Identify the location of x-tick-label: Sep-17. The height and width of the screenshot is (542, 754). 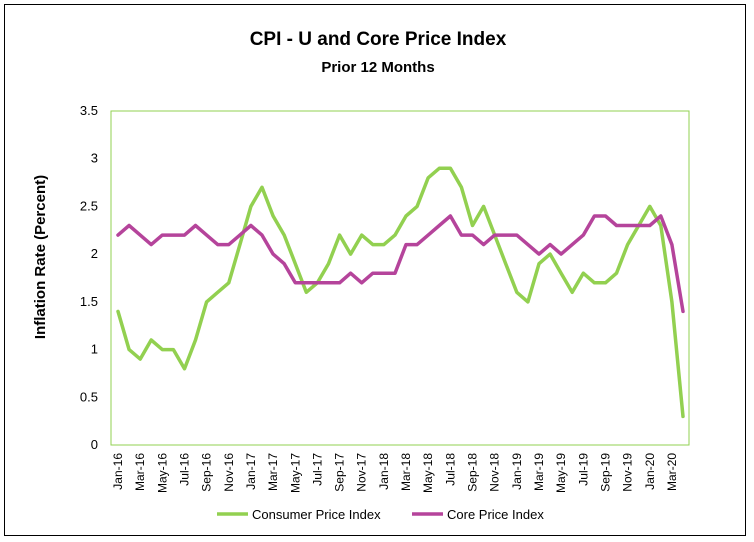
(340, 472).